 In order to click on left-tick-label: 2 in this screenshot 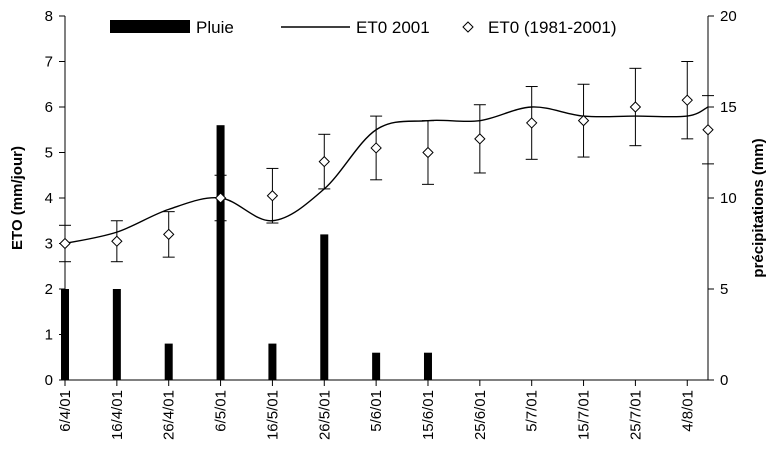, I will do `click(49, 289)`.